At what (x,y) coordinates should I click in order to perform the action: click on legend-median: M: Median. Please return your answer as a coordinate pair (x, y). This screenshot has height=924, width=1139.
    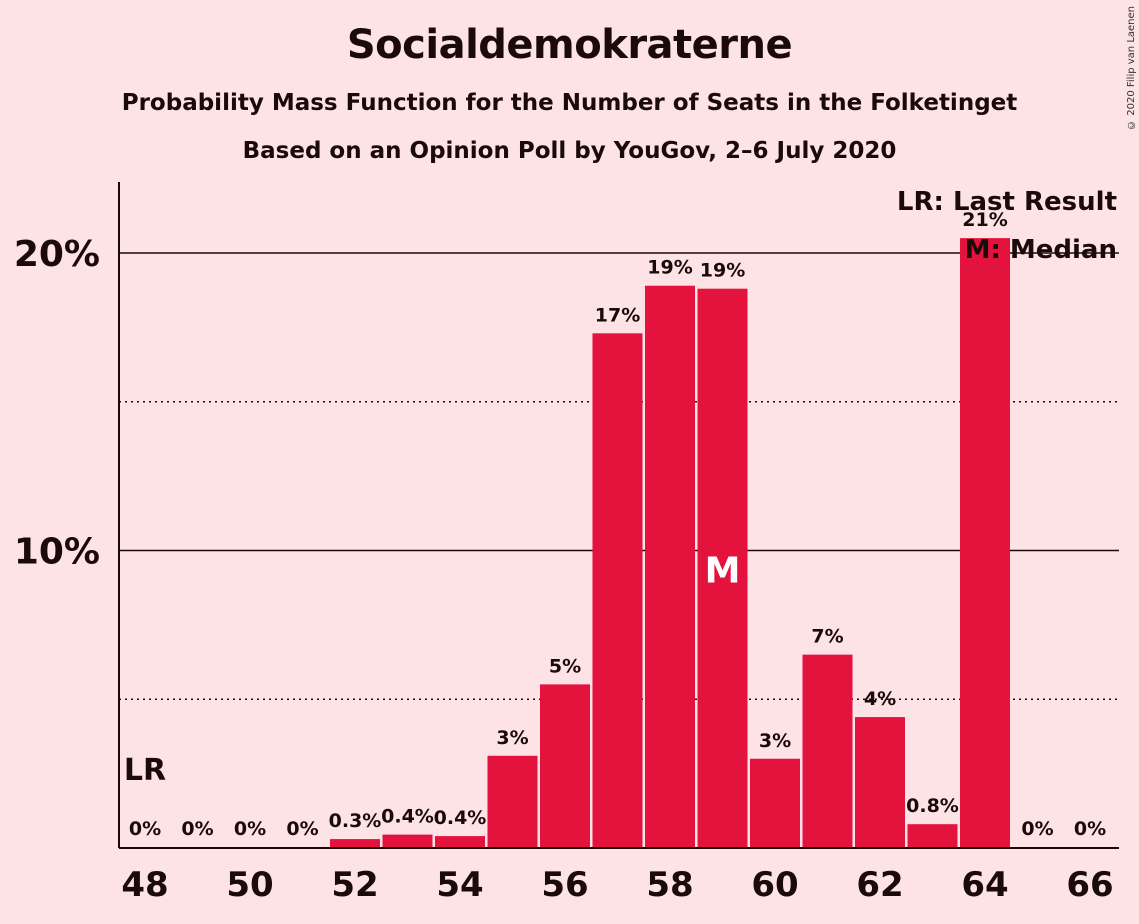
    Looking at the image, I should click on (1041, 250).